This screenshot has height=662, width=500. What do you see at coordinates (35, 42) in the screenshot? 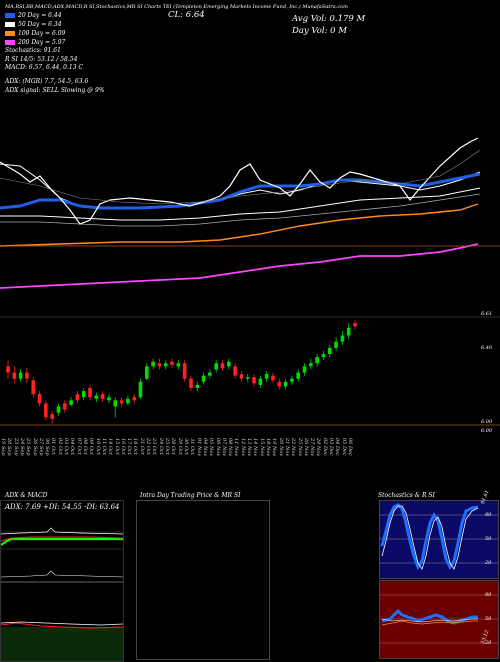
I see `ma-legend-200: 200 Day = 5.97` at bounding box center [35, 42].